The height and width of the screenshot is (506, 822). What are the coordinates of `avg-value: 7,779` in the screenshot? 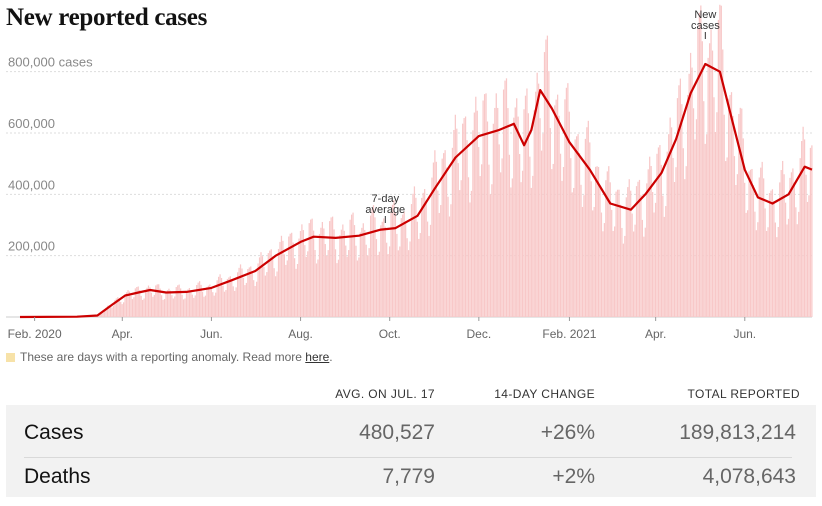 It's located at (408, 476).